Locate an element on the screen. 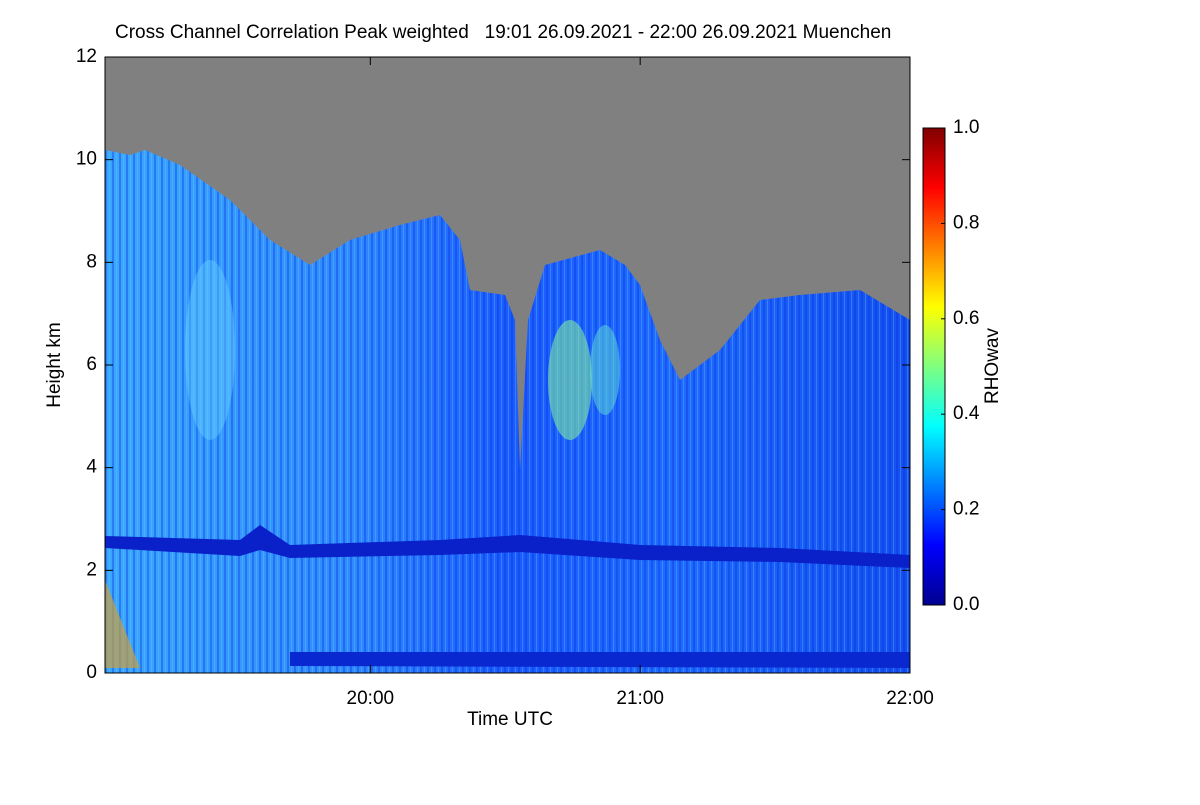 The width and height of the screenshot is (1200, 805). colorbar is located at coordinates (934, 366).